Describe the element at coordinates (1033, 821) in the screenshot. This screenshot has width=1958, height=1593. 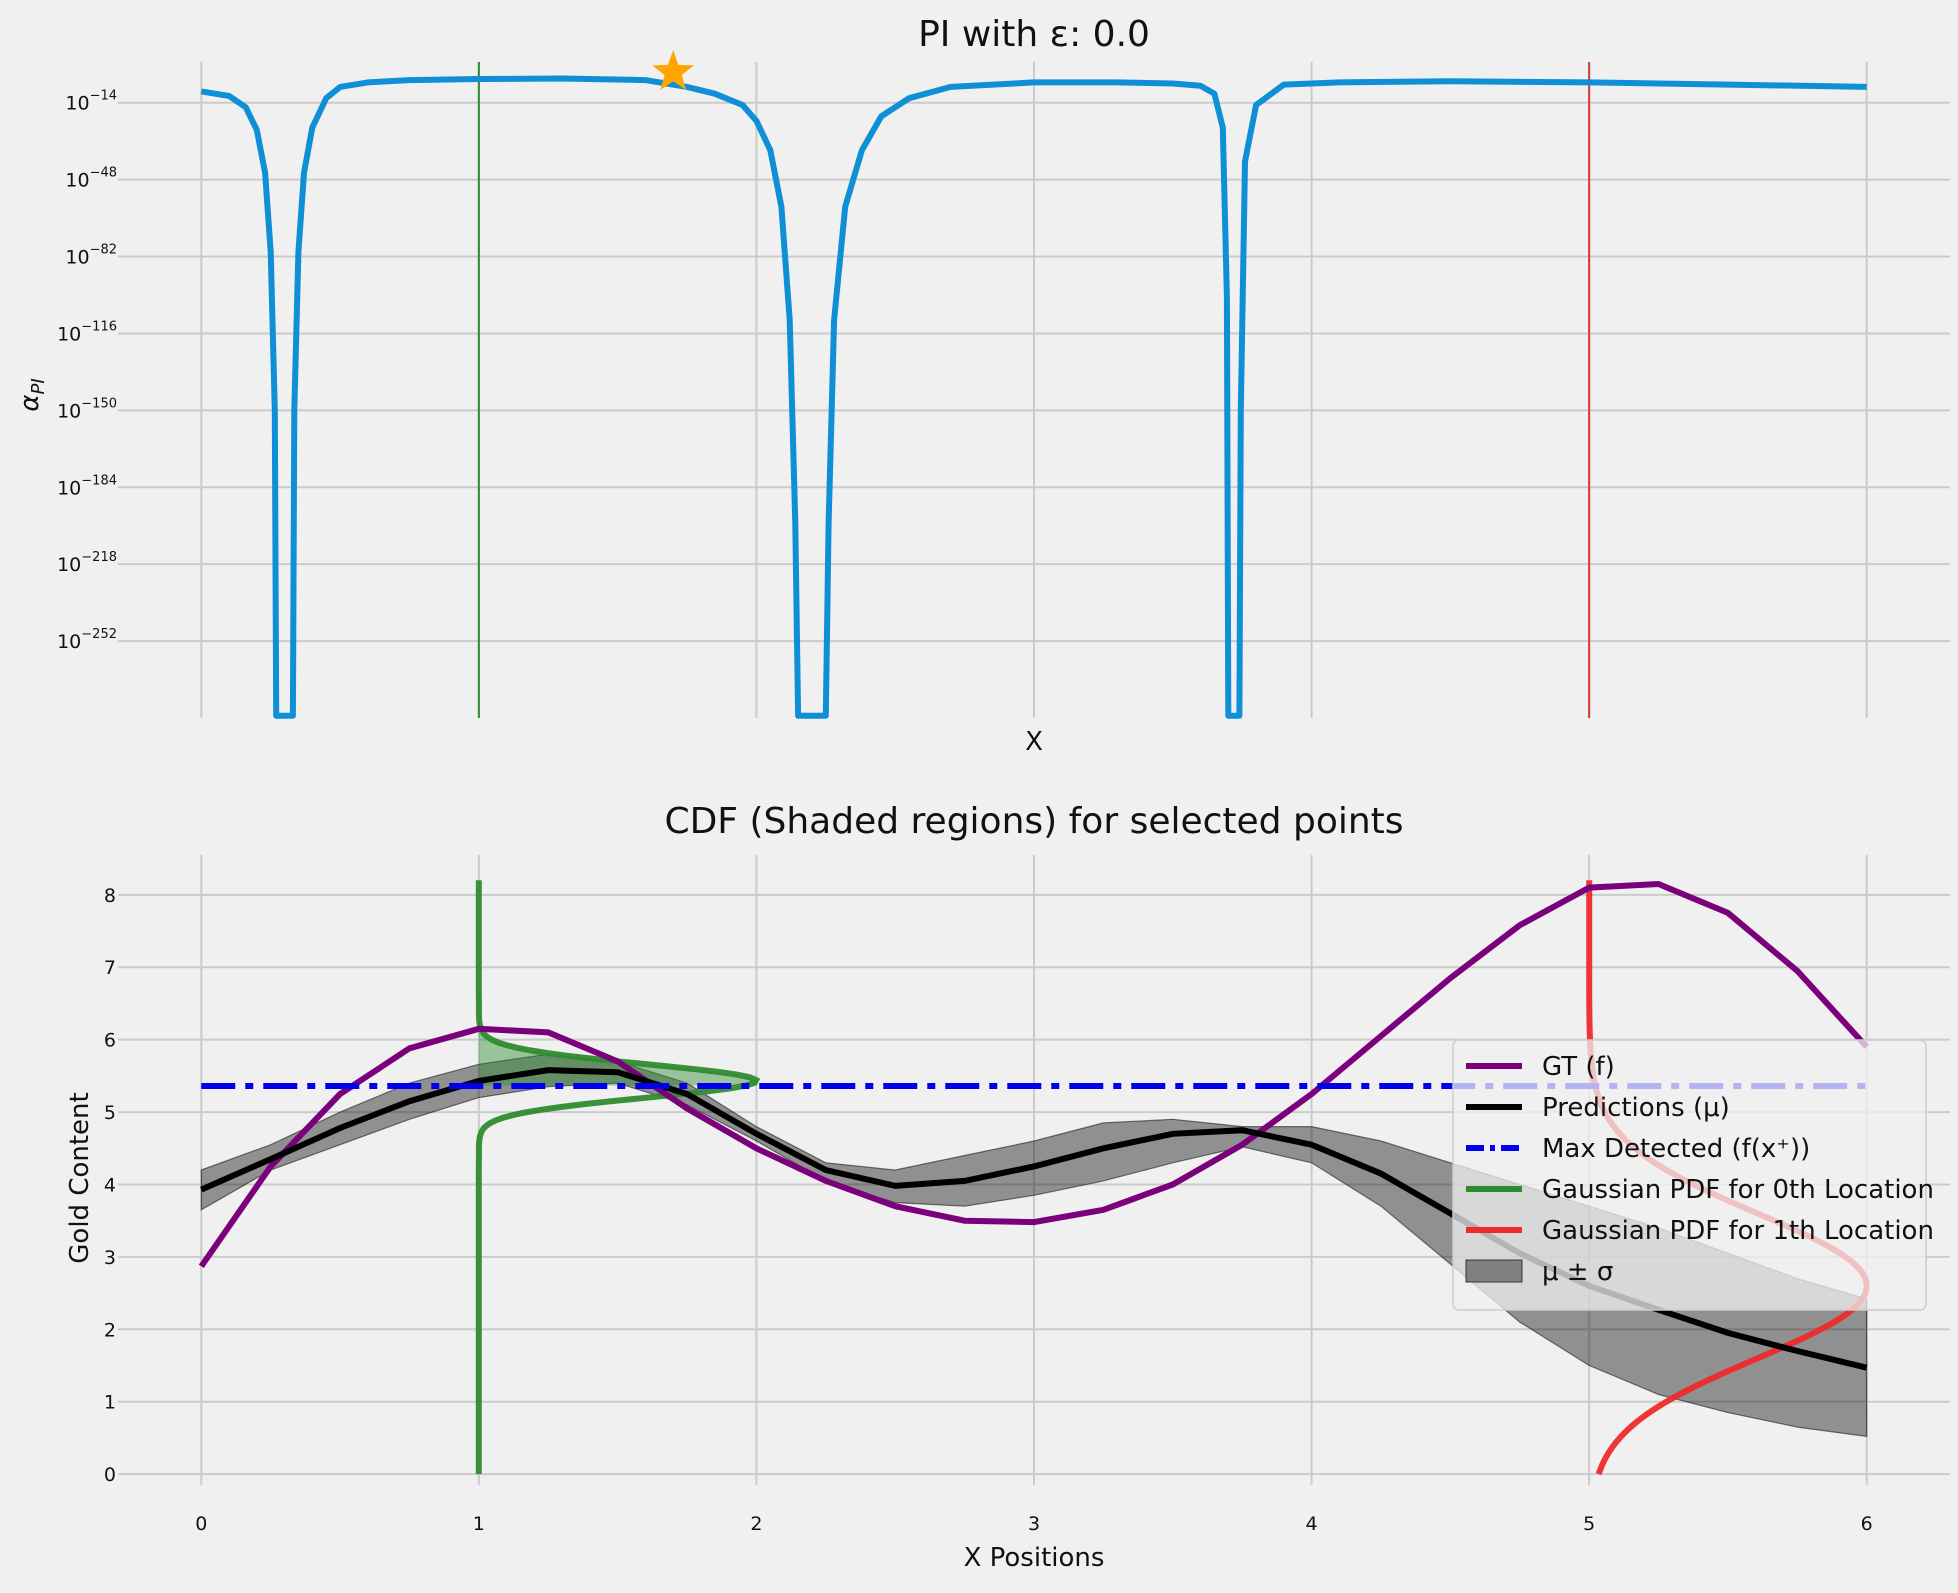
I see `cdf-plot-title: CDF (Shaded regions) for selected points` at that location.